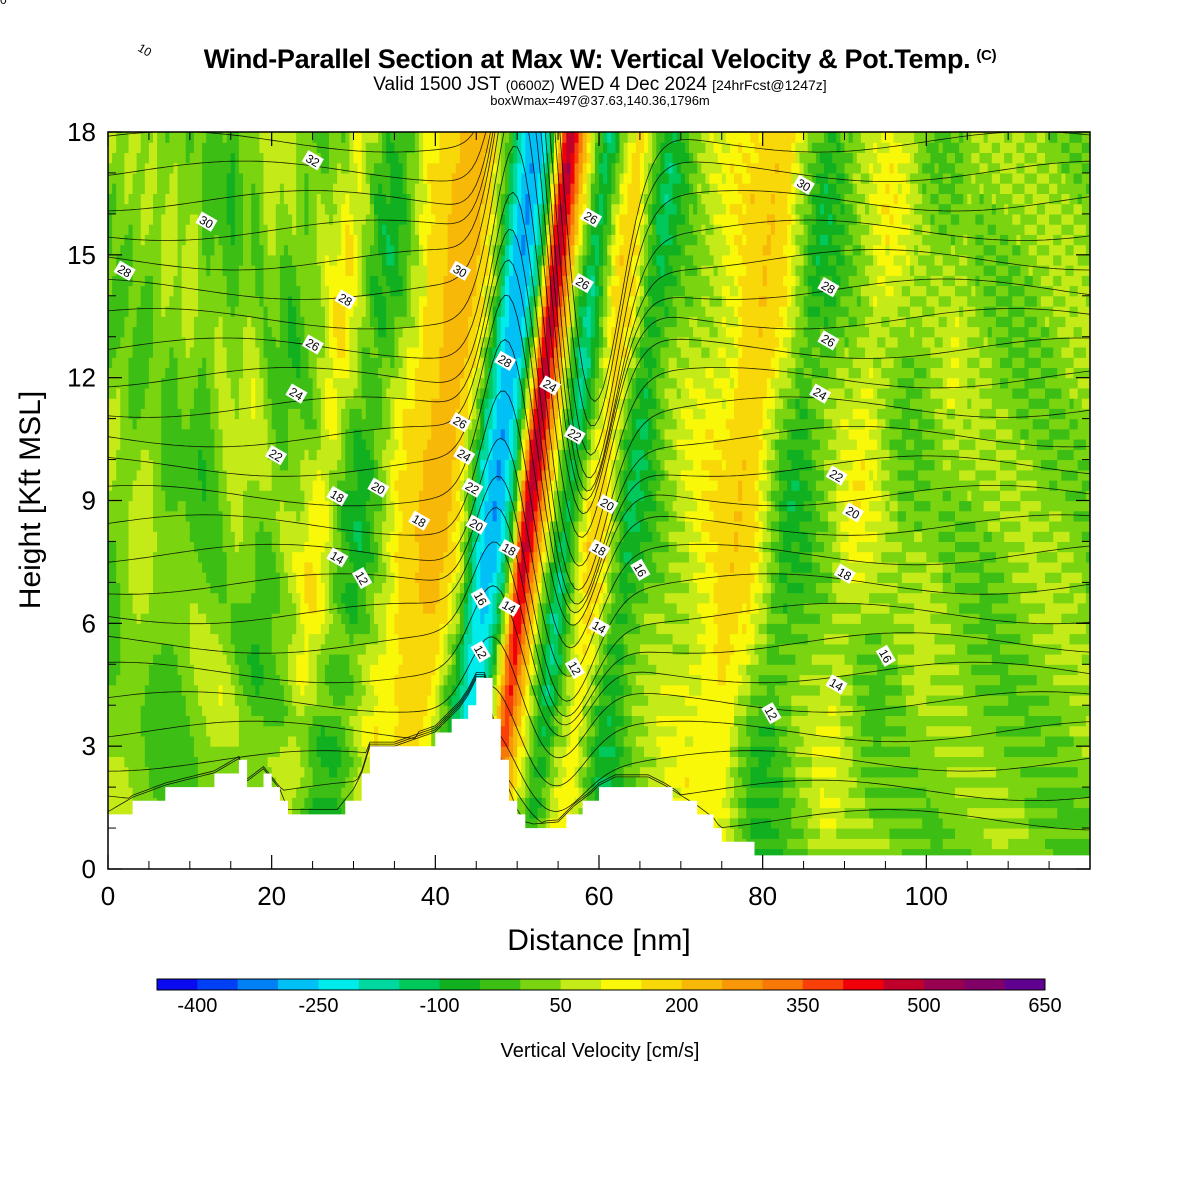  Describe the element at coordinates (530, 85) in the screenshot. I see `valid-utc: (0600Z)` at that location.